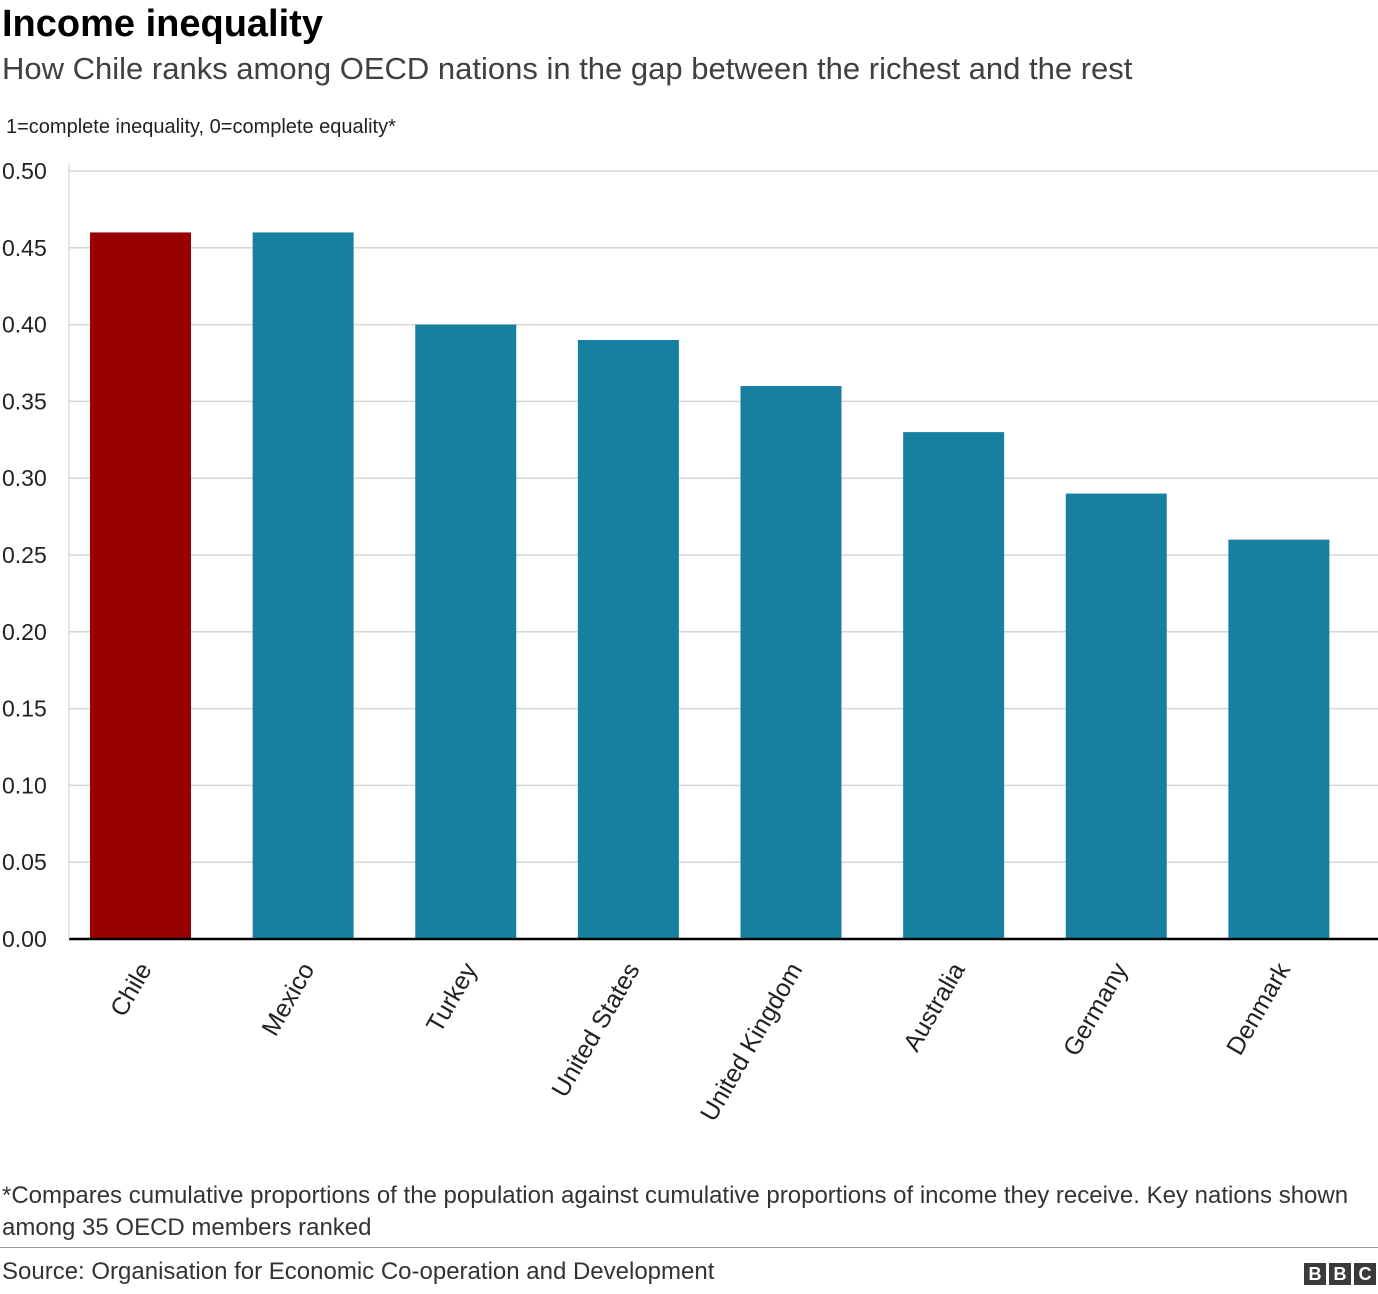 This screenshot has width=1378, height=1294. Describe the element at coordinates (140, 585) in the screenshot. I see `bar-chile` at that location.